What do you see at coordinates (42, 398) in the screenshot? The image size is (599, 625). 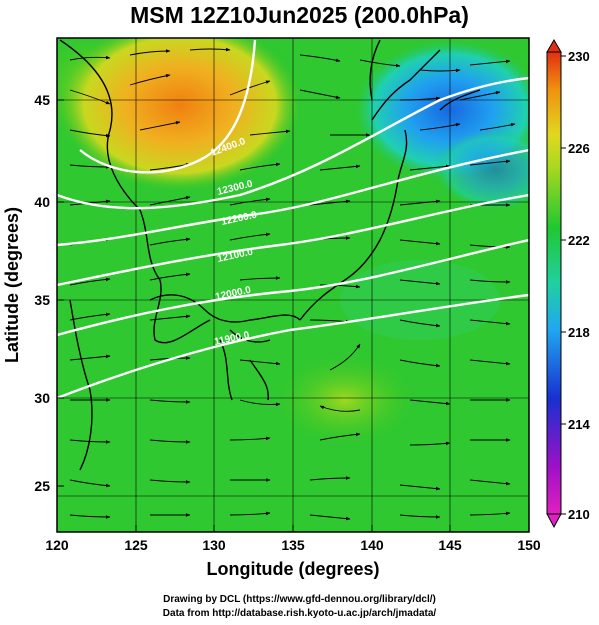 I see `y-tick-label: 30` at bounding box center [42, 398].